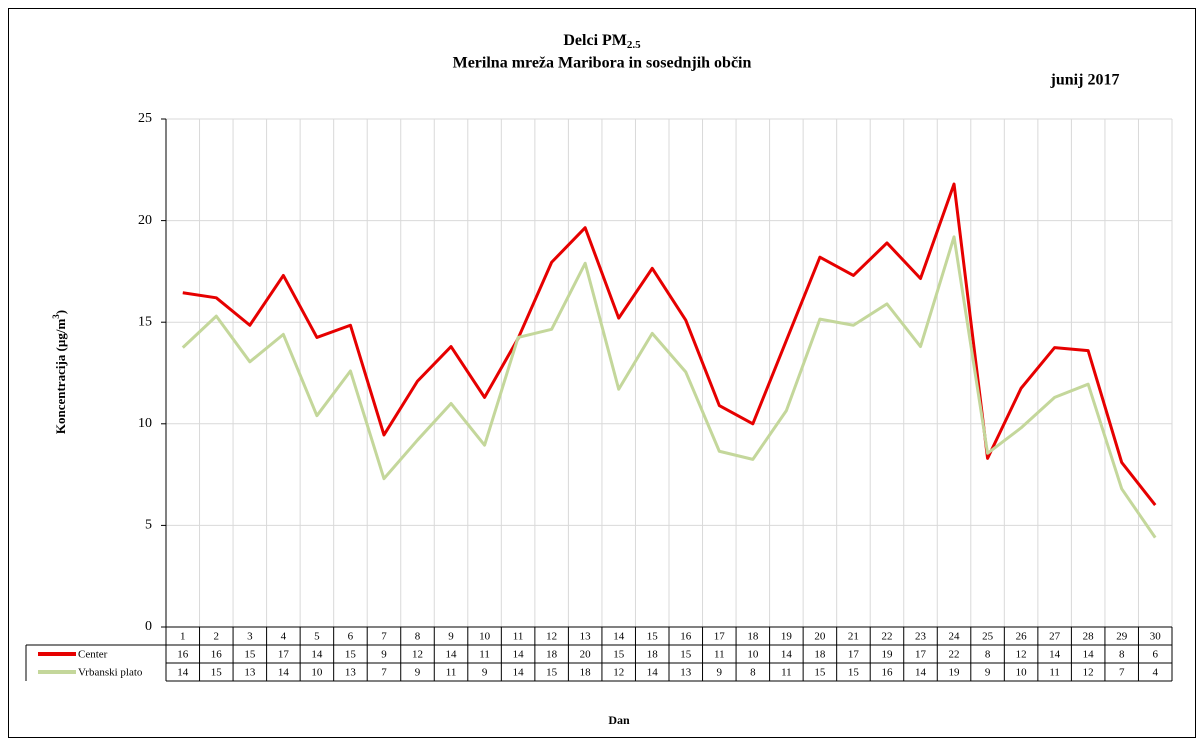 This screenshot has width=1204, height=745. What do you see at coordinates (384, 637) in the screenshot?
I see `x-tick-label: 7` at bounding box center [384, 637].